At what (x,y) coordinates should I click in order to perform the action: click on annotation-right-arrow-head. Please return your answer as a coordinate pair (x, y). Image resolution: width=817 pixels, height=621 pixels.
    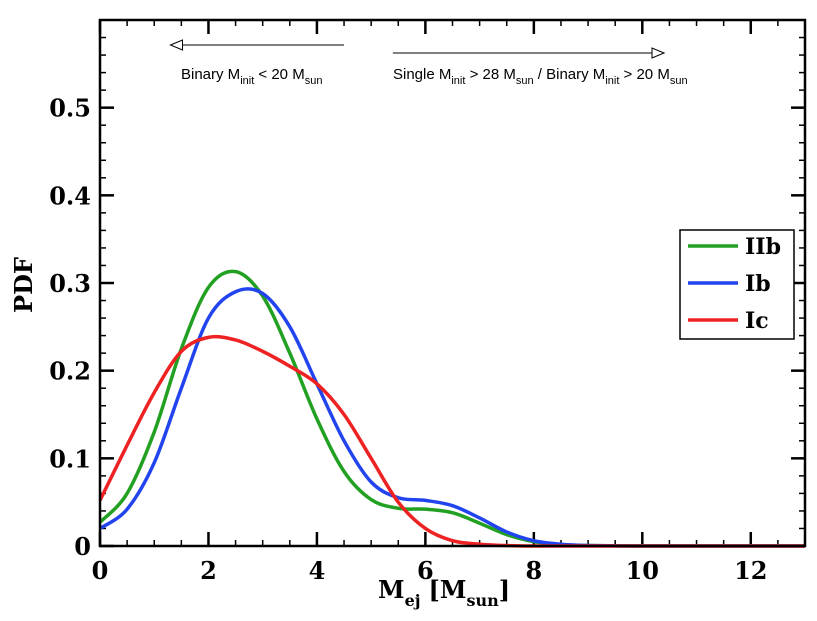
    Looking at the image, I should click on (658, 53).